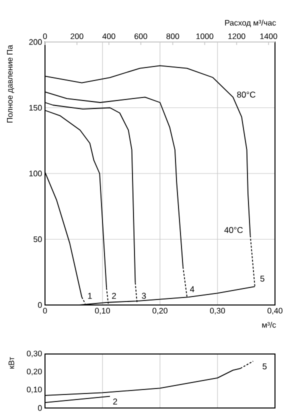 The image size is (286, 415). What do you see at coordinates (160, 311) in the screenshot?
I see `x-tick-label: 0,20` at bounding box center [160, 311].